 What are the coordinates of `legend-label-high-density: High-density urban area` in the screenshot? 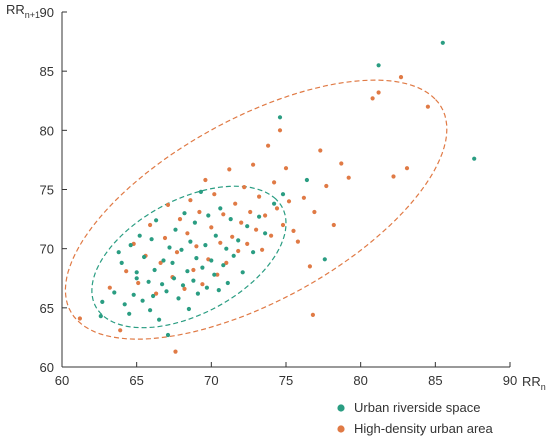 It's located at (424, 428).